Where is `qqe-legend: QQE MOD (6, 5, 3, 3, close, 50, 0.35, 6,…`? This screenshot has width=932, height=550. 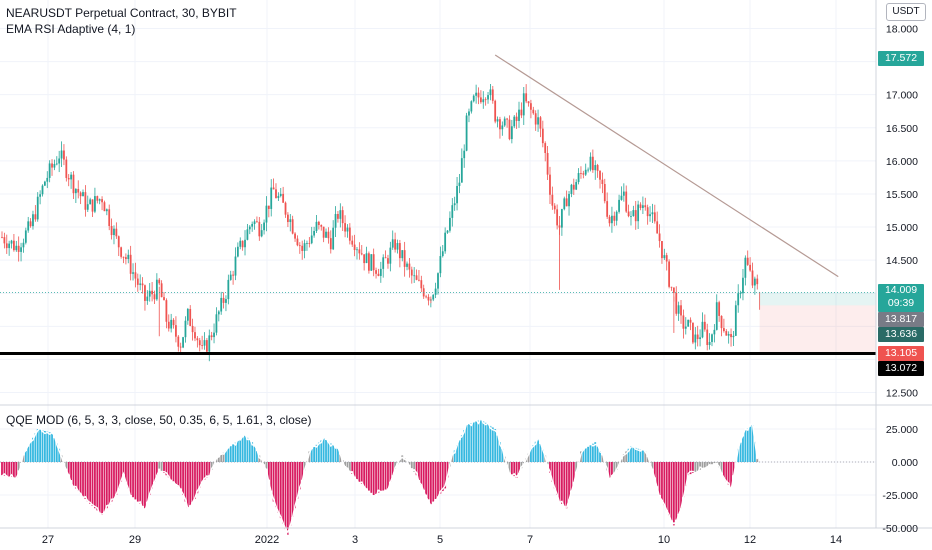 qqe-legend: QQE MOD (6, 5, 3, 3, close, 50, 0.35, 6,… is located at coordinates (159, 420).